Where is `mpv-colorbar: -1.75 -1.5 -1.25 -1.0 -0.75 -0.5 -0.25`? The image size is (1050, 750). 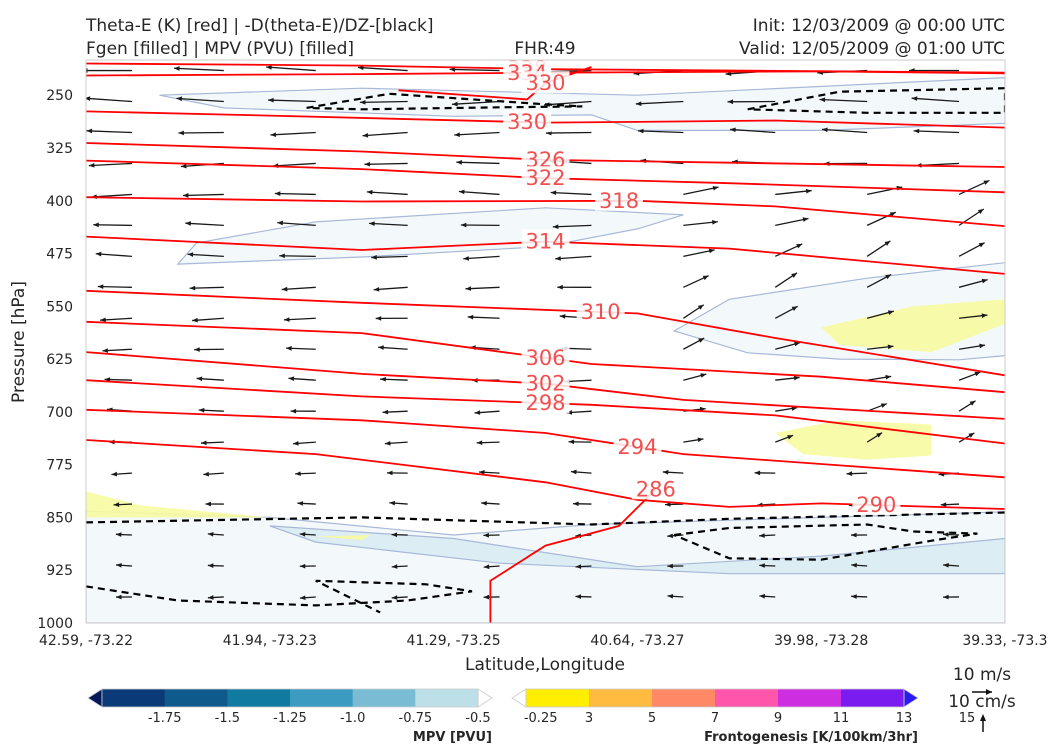
mpv-colorbar: -1.75 -1.5 -1.25 -1.0 -0.75 -0.5 -0.25 is located at coordinates (322, 707).